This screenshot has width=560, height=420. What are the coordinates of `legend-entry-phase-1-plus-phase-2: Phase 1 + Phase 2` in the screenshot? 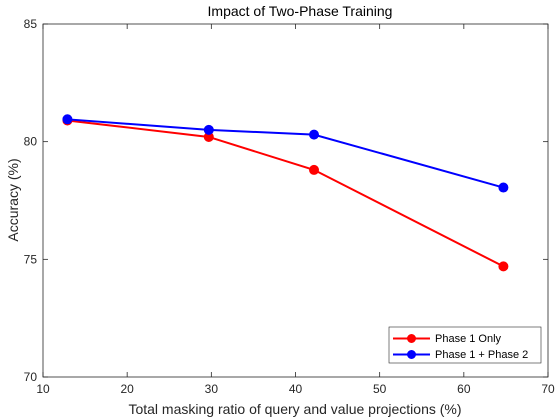 It's located at (460, 355).